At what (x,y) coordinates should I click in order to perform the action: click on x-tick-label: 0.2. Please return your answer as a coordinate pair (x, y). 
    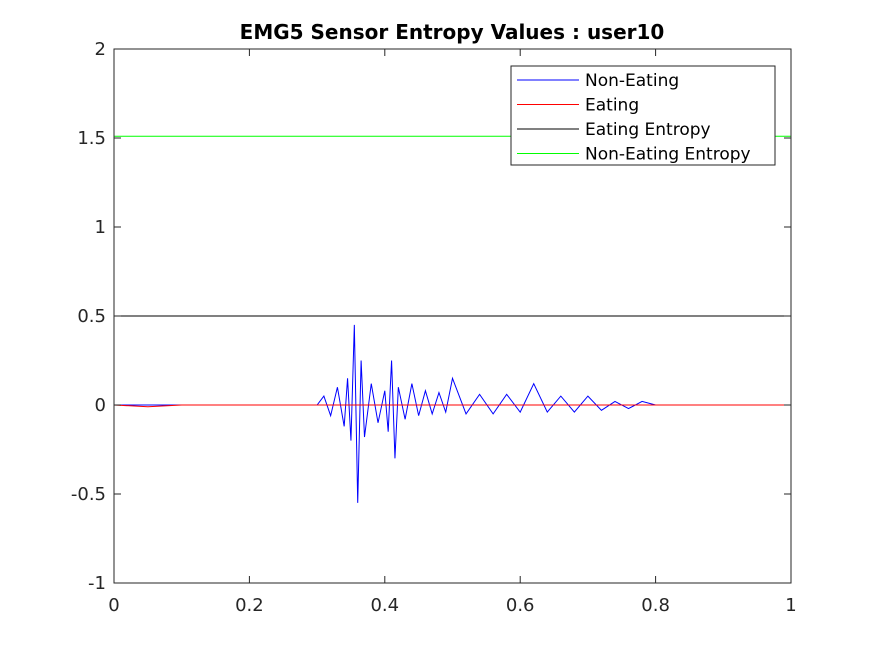
    Looking at the image, I should click on (249, 605).